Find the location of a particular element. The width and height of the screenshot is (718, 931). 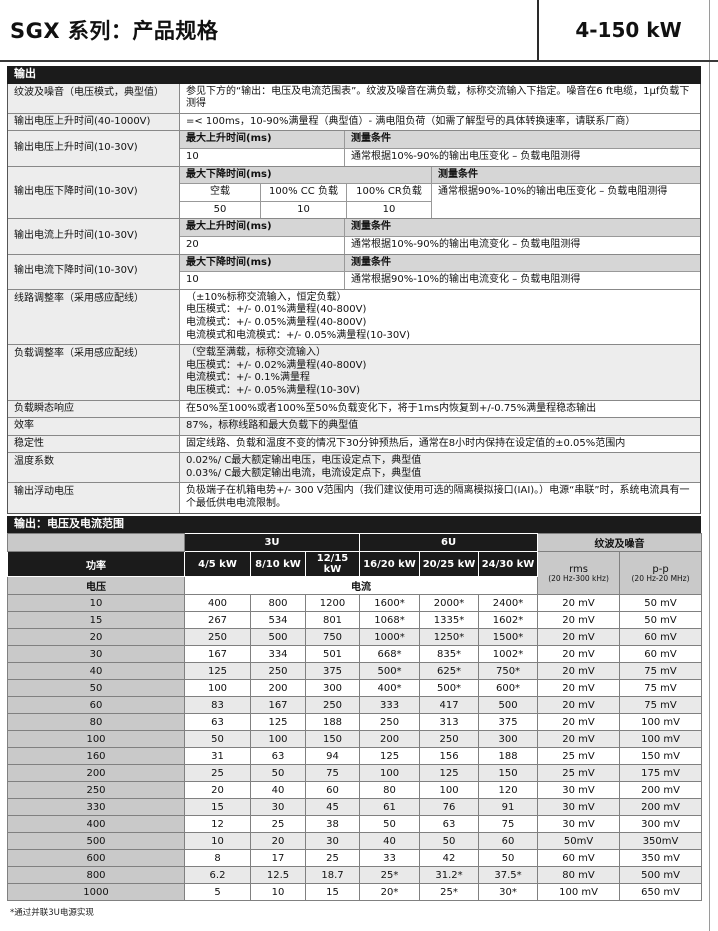

current-cell: 17 is located at coordinates (278, 858).